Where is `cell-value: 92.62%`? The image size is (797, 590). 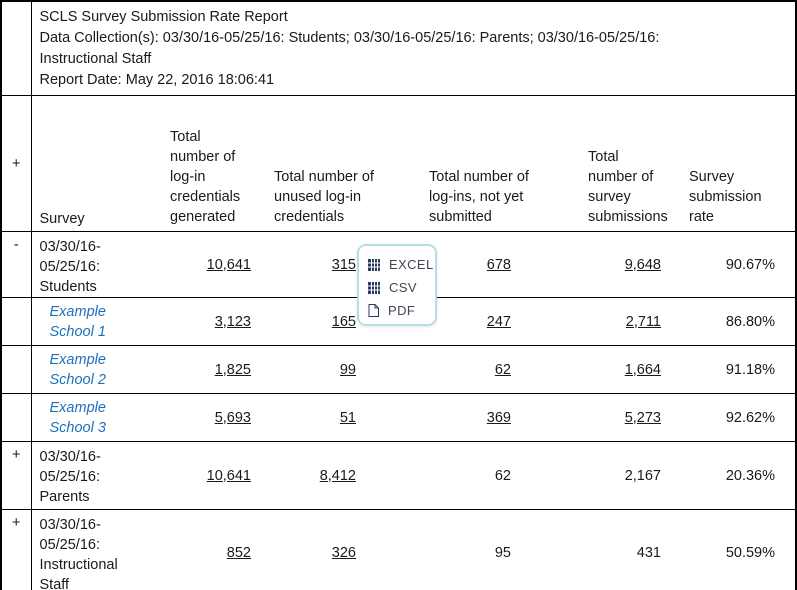
cell-value: 92.62% is located at coordinates (750, 417).